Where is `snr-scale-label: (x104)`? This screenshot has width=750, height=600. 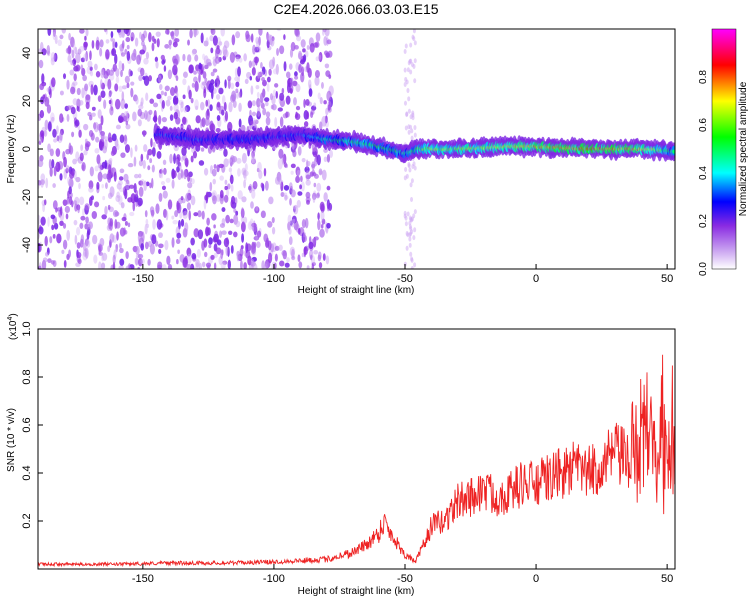
snr-scale-label: (x104) is located at coordinates (13, 326).